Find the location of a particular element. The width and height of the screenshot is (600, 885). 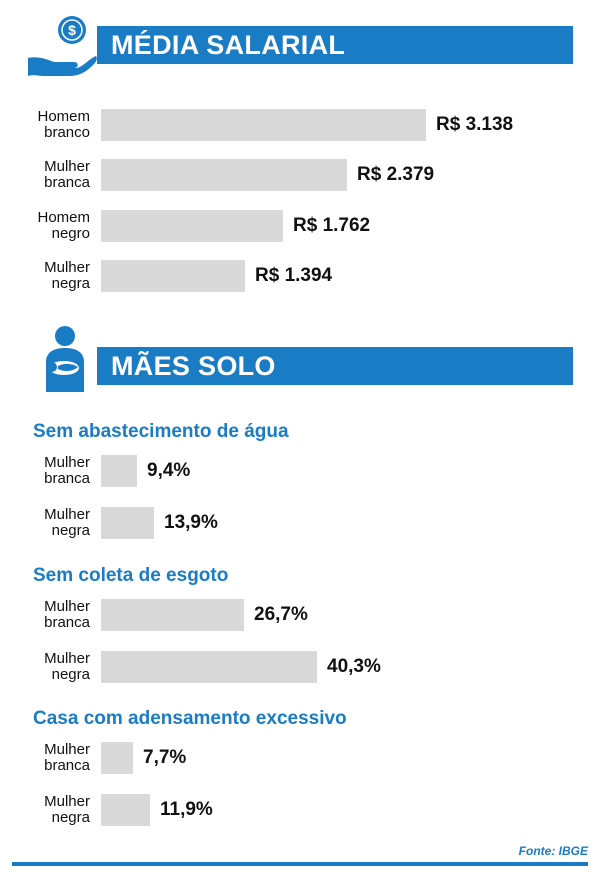

value-label: 40,3% is located at coordinates (354, 666).